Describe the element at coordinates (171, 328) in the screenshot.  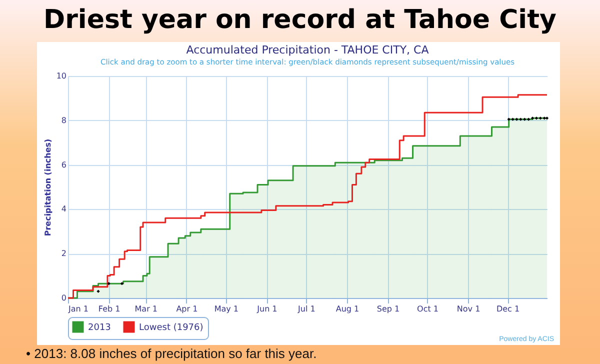
I see `legend-label: Lowest (1976)` at that location.